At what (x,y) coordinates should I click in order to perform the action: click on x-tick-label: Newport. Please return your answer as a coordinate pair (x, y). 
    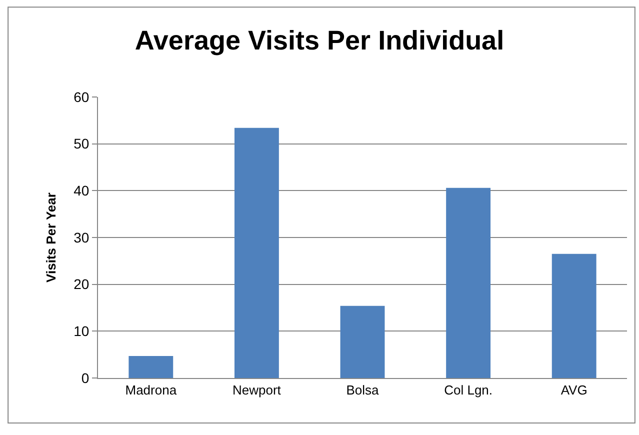
    Looking at the image, I should click on (257, 390).